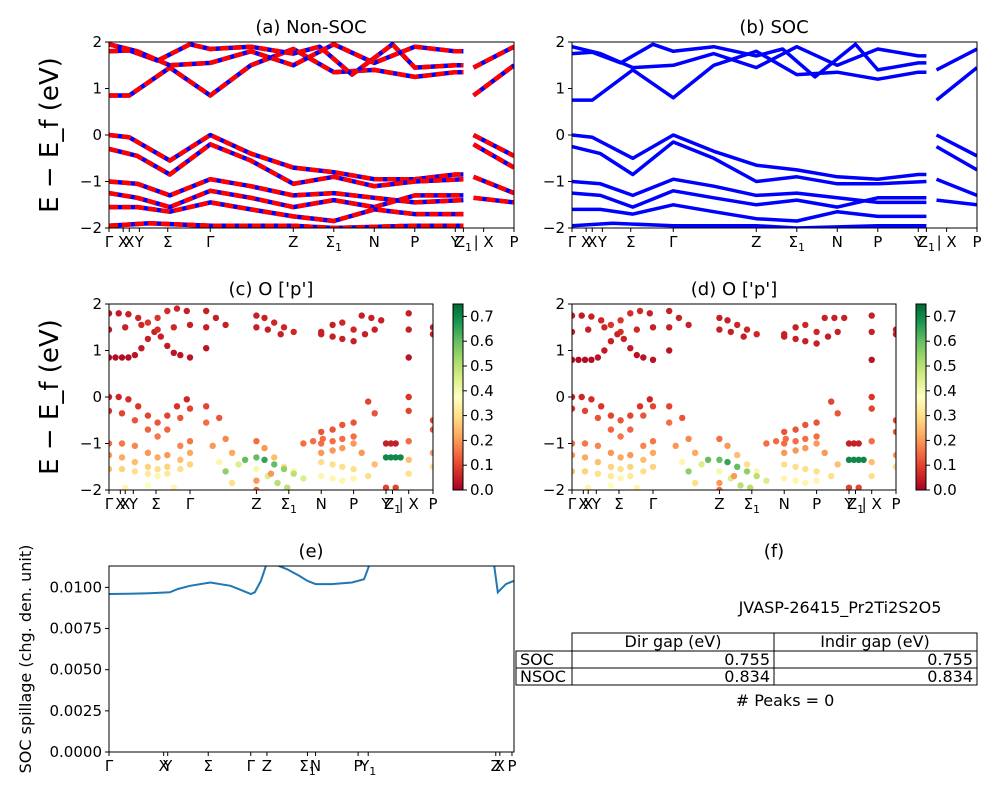  What do you see at coordinates (918, 242) in the screenshot?
I see `panel-b-xtick-label: Y` at bounding box center [918, 242].